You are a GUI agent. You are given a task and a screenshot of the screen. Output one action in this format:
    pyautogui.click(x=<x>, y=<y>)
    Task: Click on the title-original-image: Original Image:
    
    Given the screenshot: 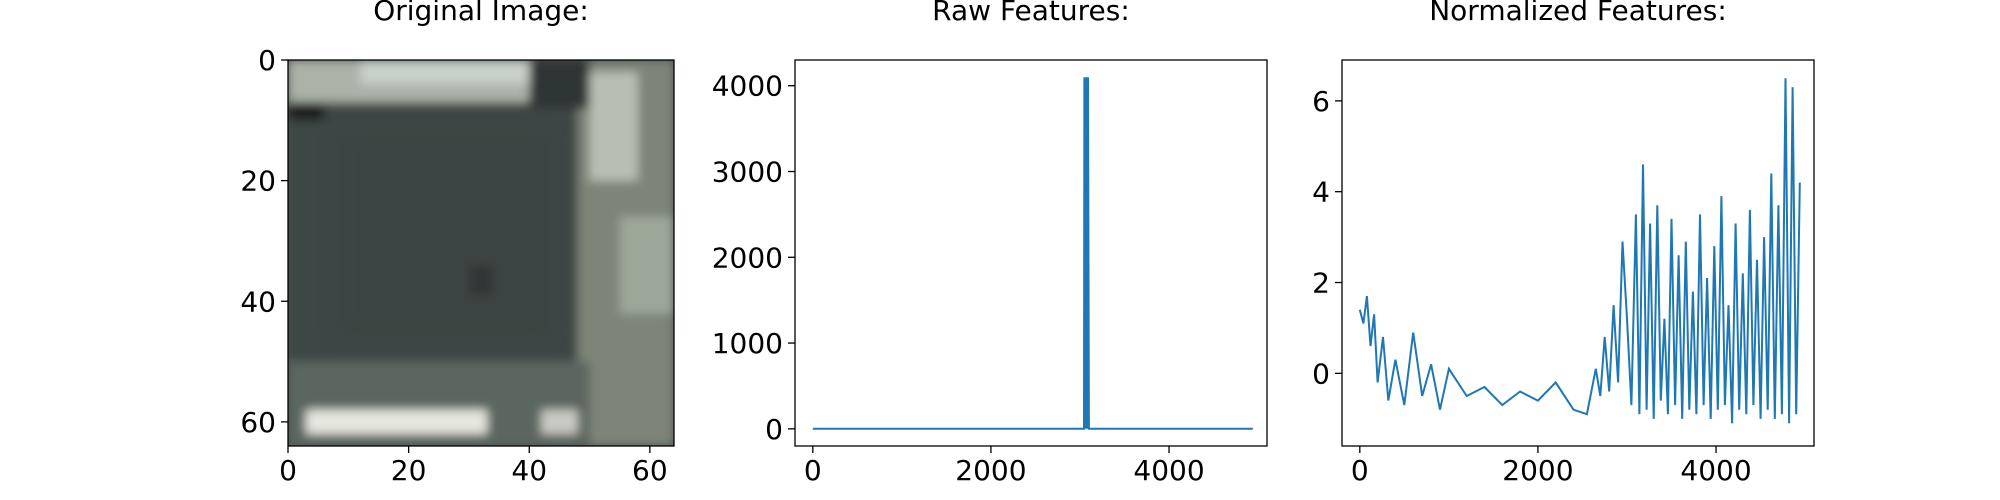 What is the action you would take?
    pyautogui.click(x=481, y=13)
    